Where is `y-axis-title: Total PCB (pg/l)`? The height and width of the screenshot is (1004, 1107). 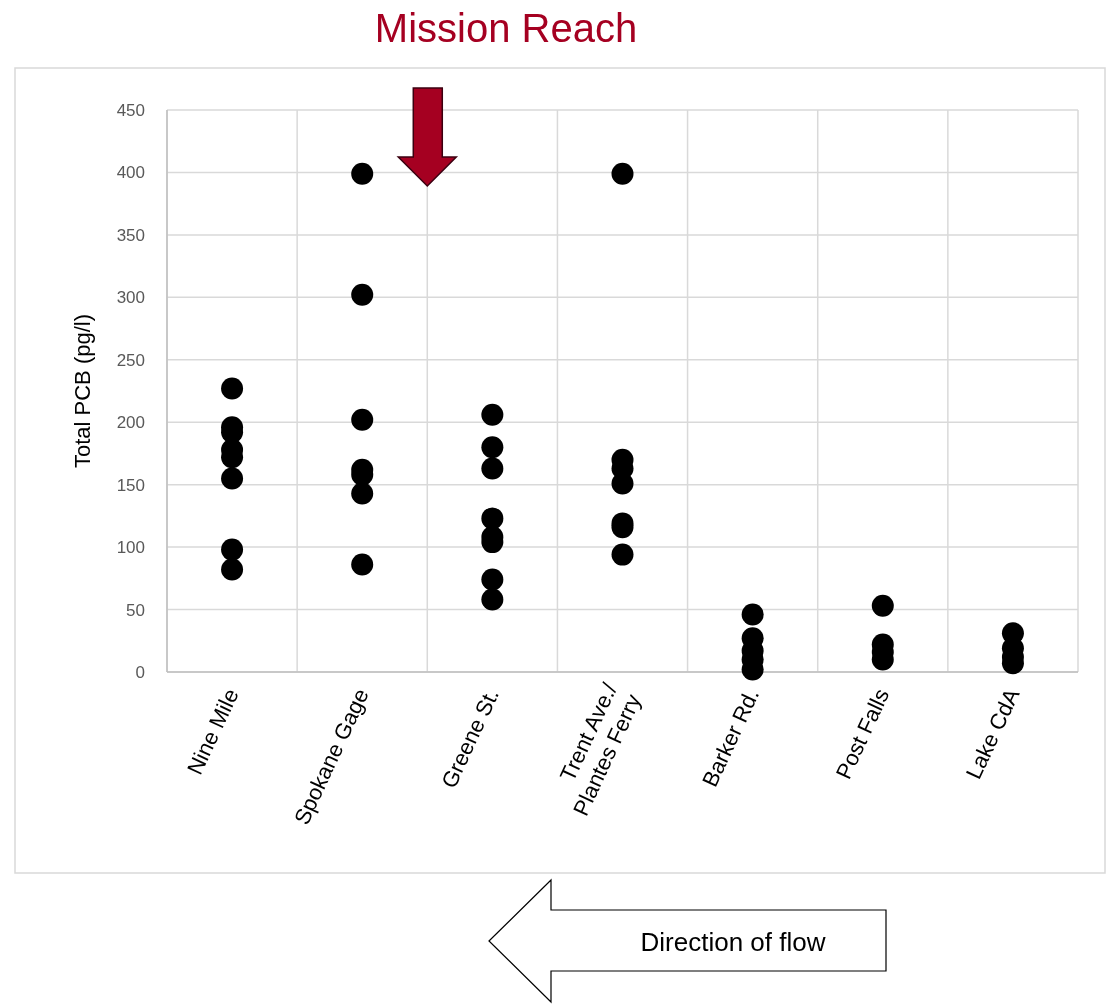 y-axis-title: Total PCB (pg/l) is located at coordinates (82, 391).